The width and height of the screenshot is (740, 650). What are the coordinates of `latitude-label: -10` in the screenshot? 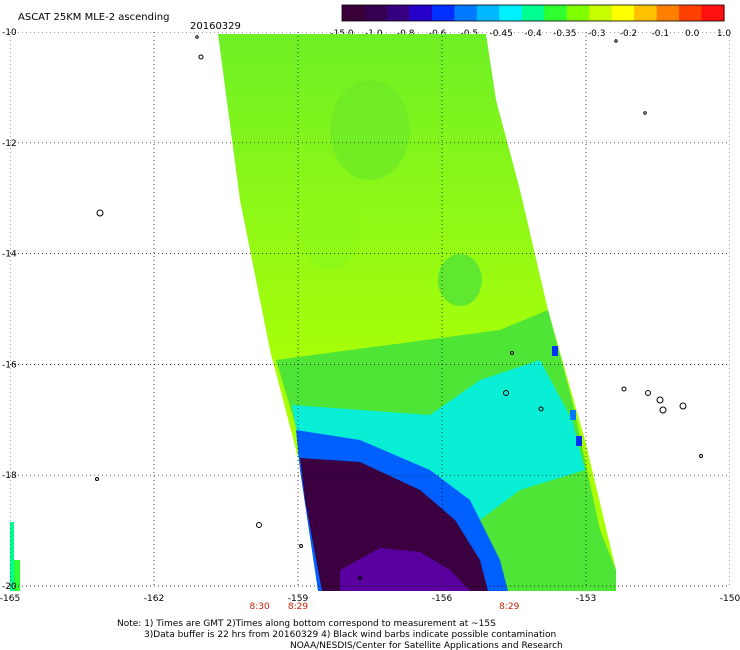 It's located at (9, 33).